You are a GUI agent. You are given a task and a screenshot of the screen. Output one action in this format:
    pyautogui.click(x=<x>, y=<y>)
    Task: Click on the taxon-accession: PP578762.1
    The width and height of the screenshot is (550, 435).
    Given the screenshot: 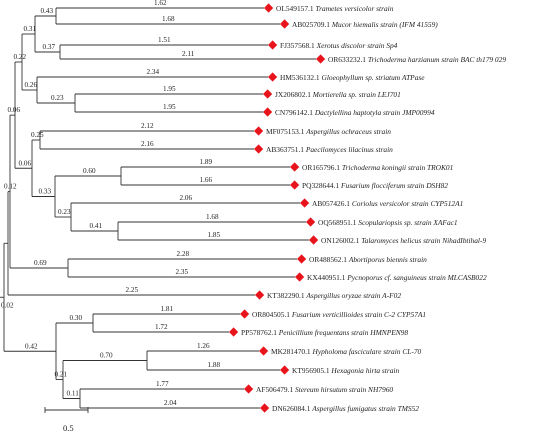 What is the action you would take?
    pyautogui.click(x=260, y=332)
    